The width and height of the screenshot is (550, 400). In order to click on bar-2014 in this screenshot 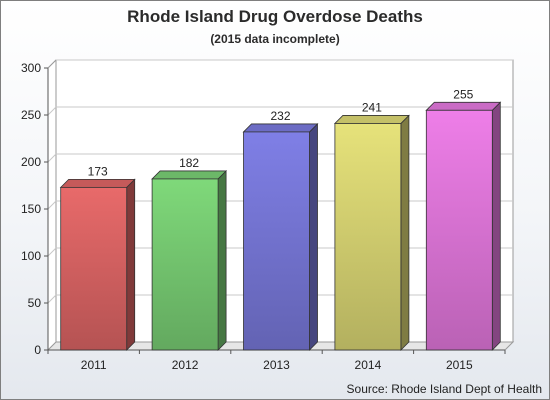, I will do `click(371, 232)`.